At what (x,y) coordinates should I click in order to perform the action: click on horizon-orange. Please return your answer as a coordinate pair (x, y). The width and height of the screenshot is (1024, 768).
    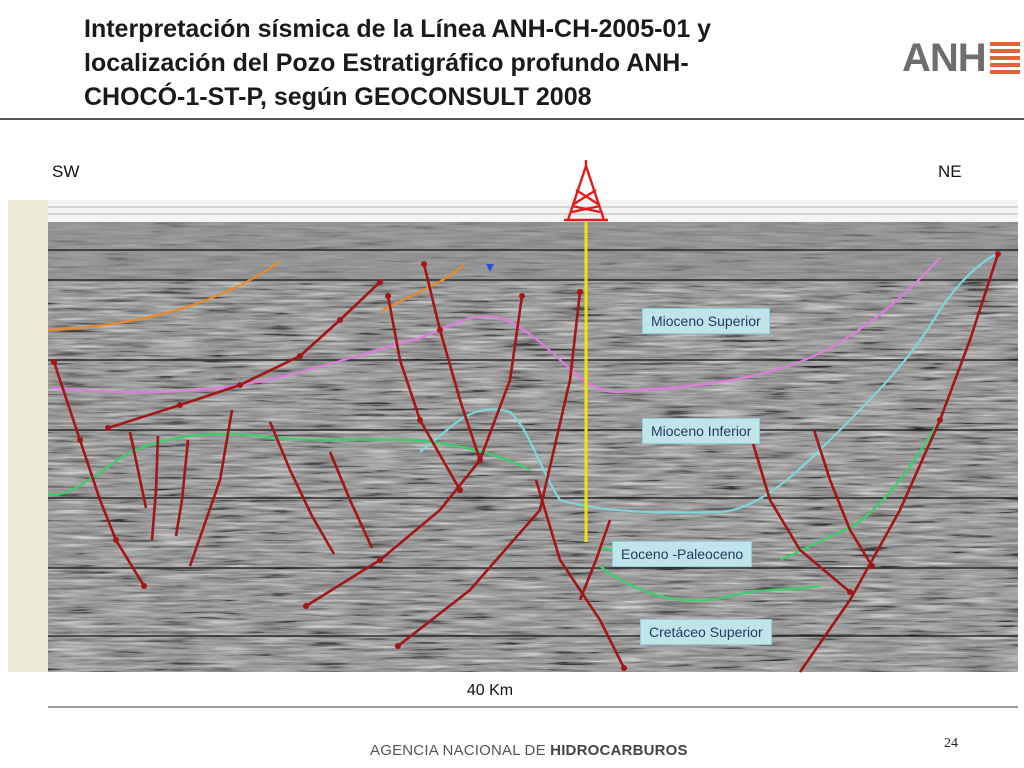
    Looking at the image, I should click on (256, 296).